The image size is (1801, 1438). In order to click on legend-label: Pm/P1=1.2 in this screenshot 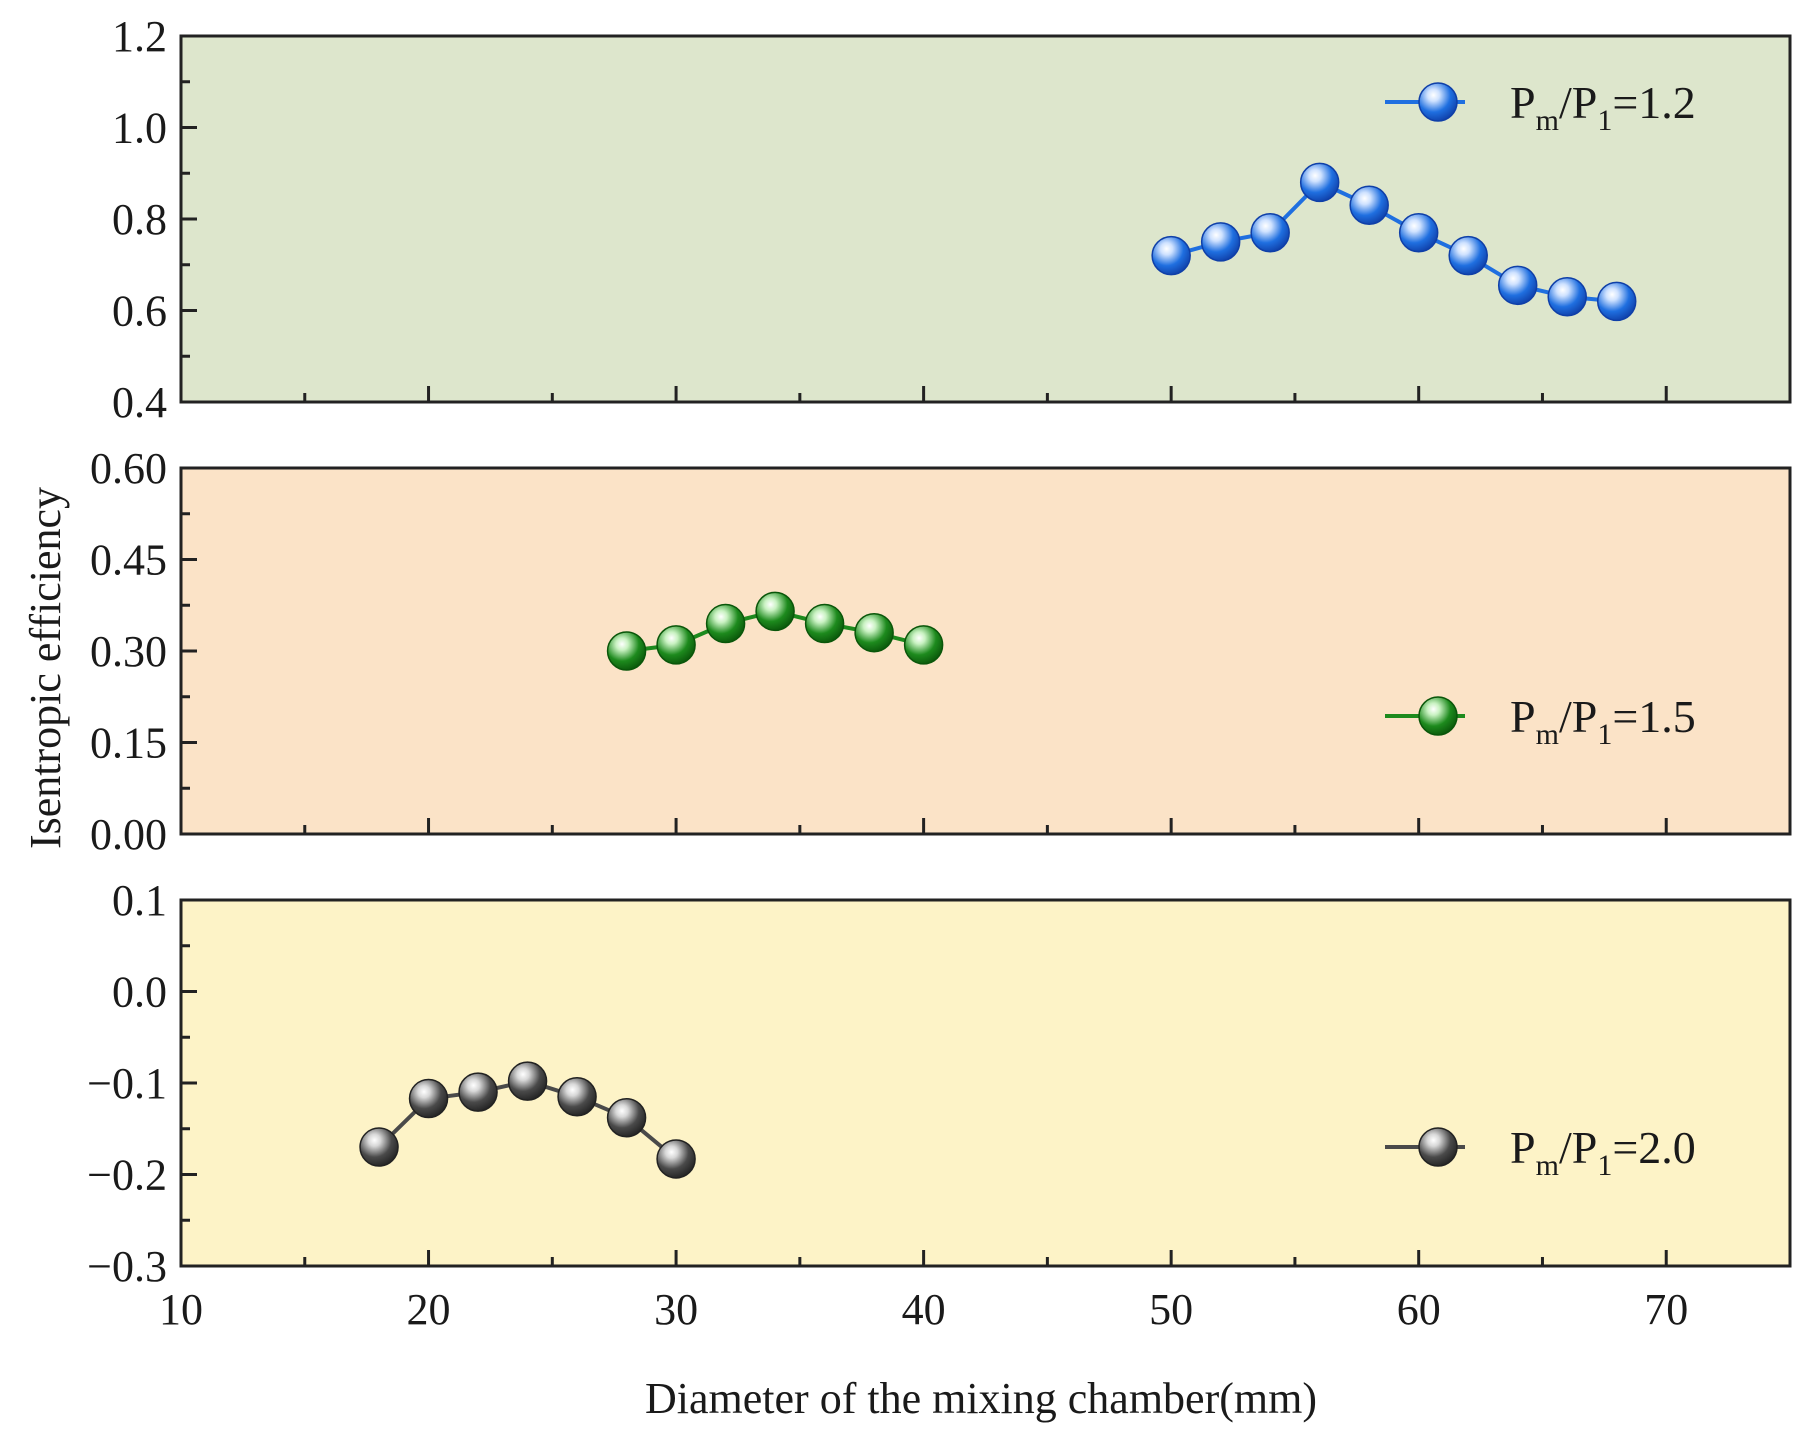, I will do `click(1603, 107)`.